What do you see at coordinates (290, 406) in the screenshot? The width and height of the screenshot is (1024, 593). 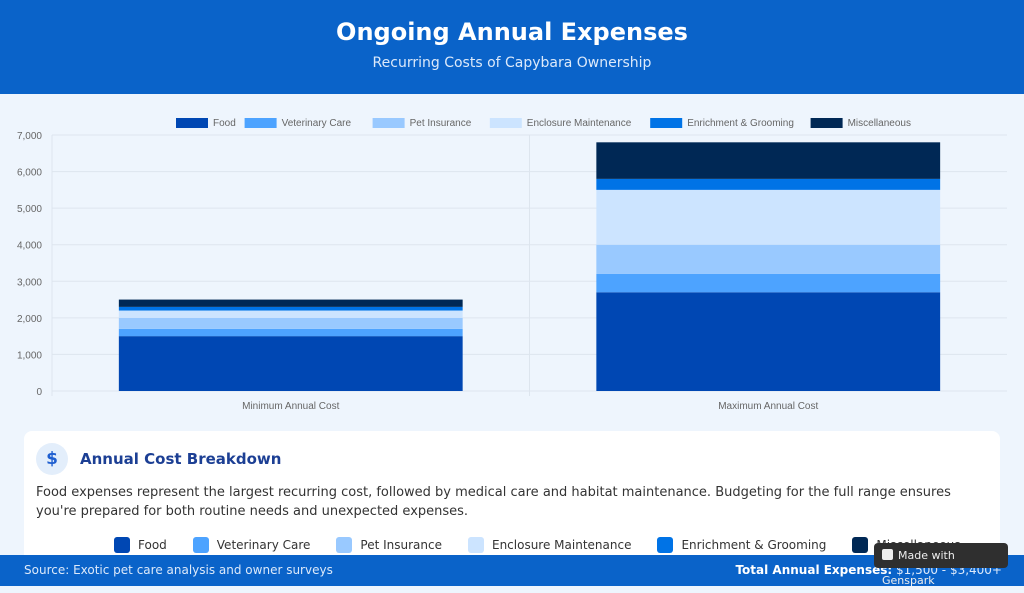 I see `x-tick-label: Minimum Annual Cost` at bounding box center [290, 406].